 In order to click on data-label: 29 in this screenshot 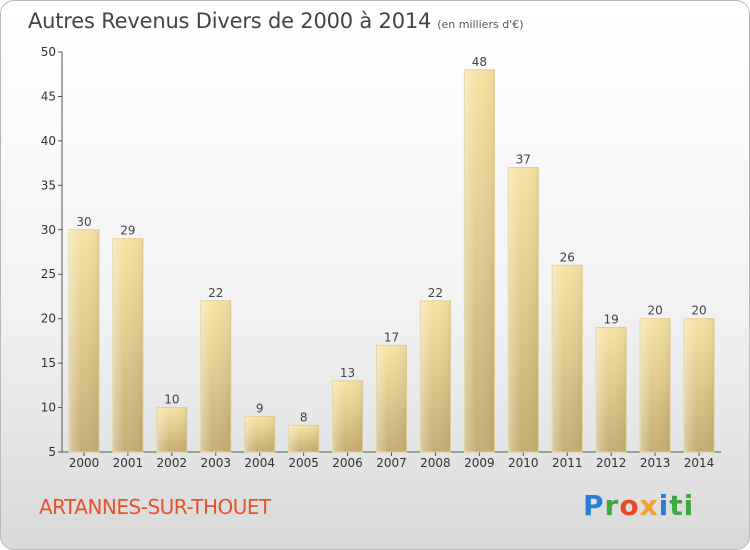, I will do `click(127, 231)`.